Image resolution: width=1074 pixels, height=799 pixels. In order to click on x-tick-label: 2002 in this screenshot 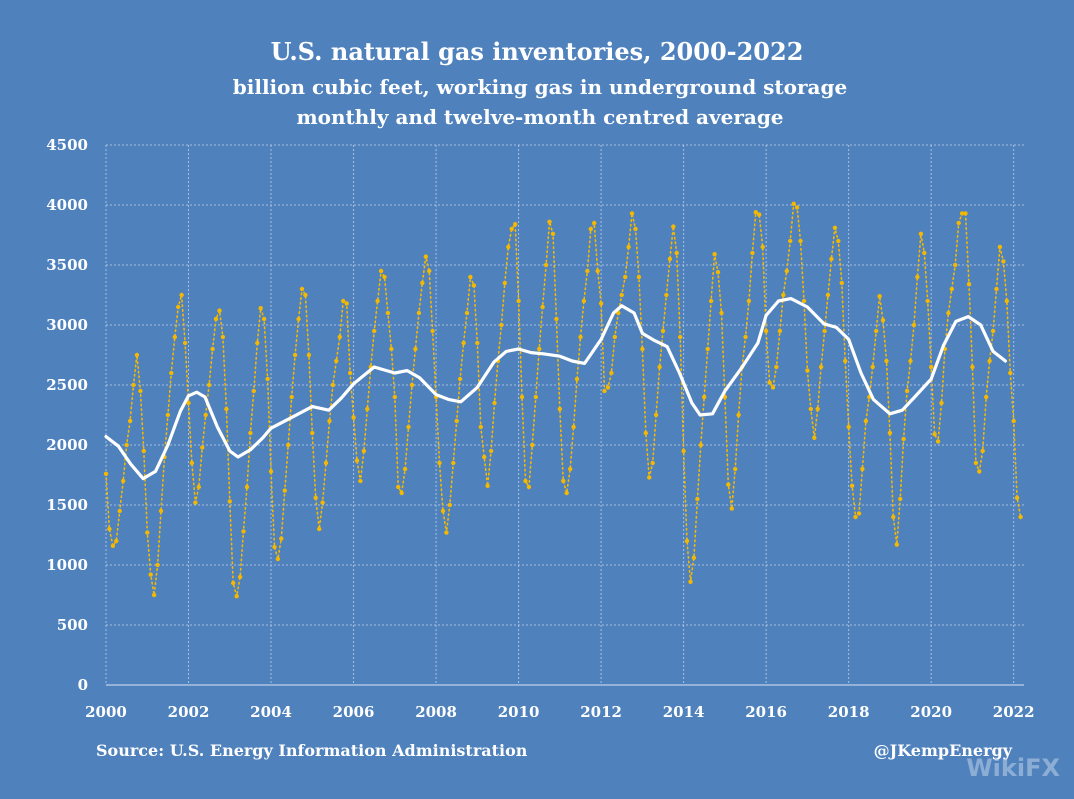, I will do `click(189, 712)`.